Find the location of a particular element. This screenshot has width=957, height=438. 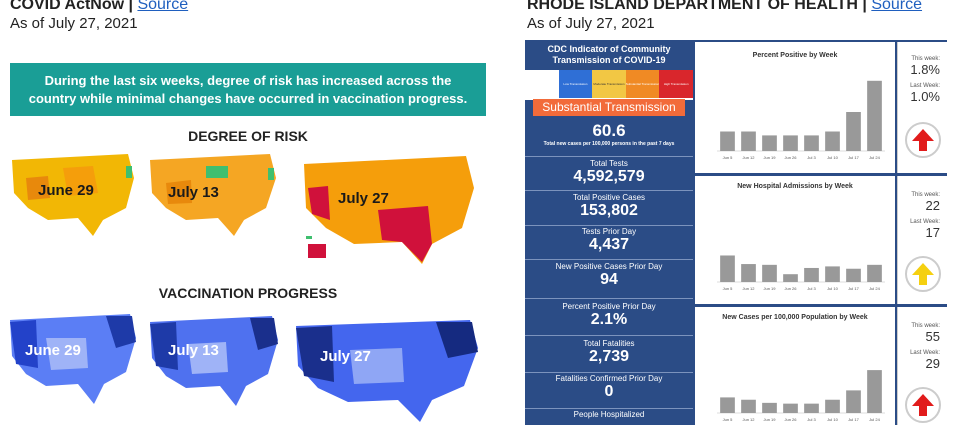

stat-fatalities-prior-day: Fatalities Confirmed Prior Day 0 is located at coordinates (609, 390).